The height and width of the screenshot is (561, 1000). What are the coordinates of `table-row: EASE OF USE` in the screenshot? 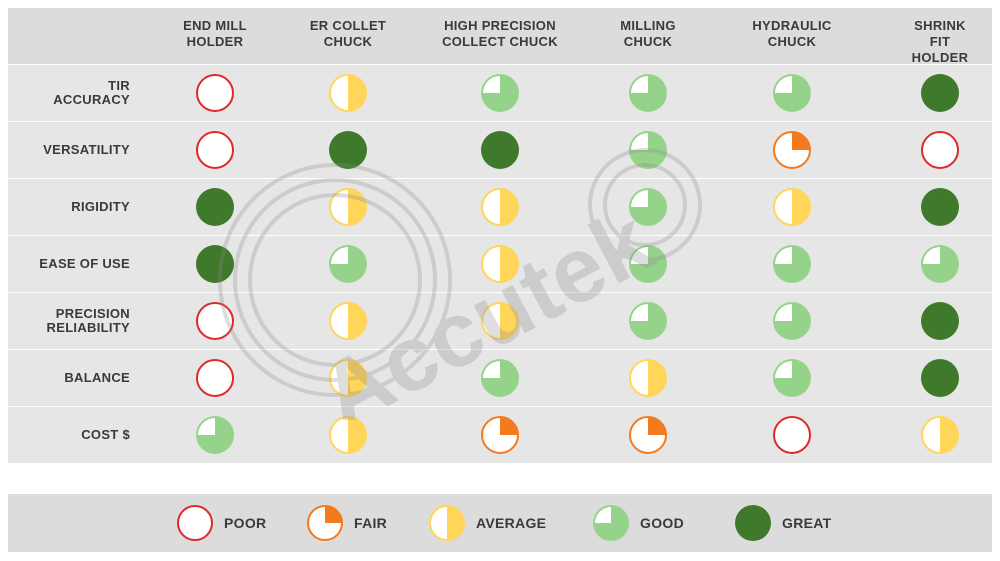 It's located at (500, 264).